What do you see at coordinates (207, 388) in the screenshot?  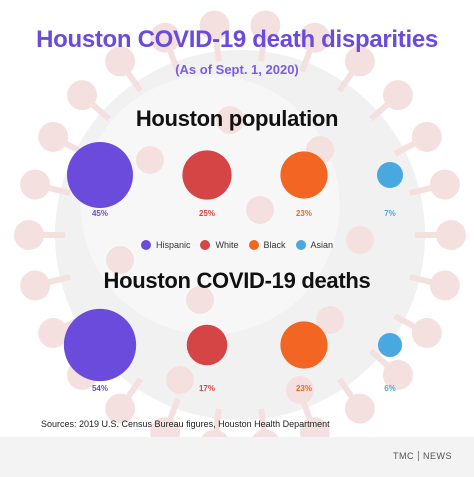 I see `bubble-label-white-deaths: 17%` at bounding box center [207, 388].